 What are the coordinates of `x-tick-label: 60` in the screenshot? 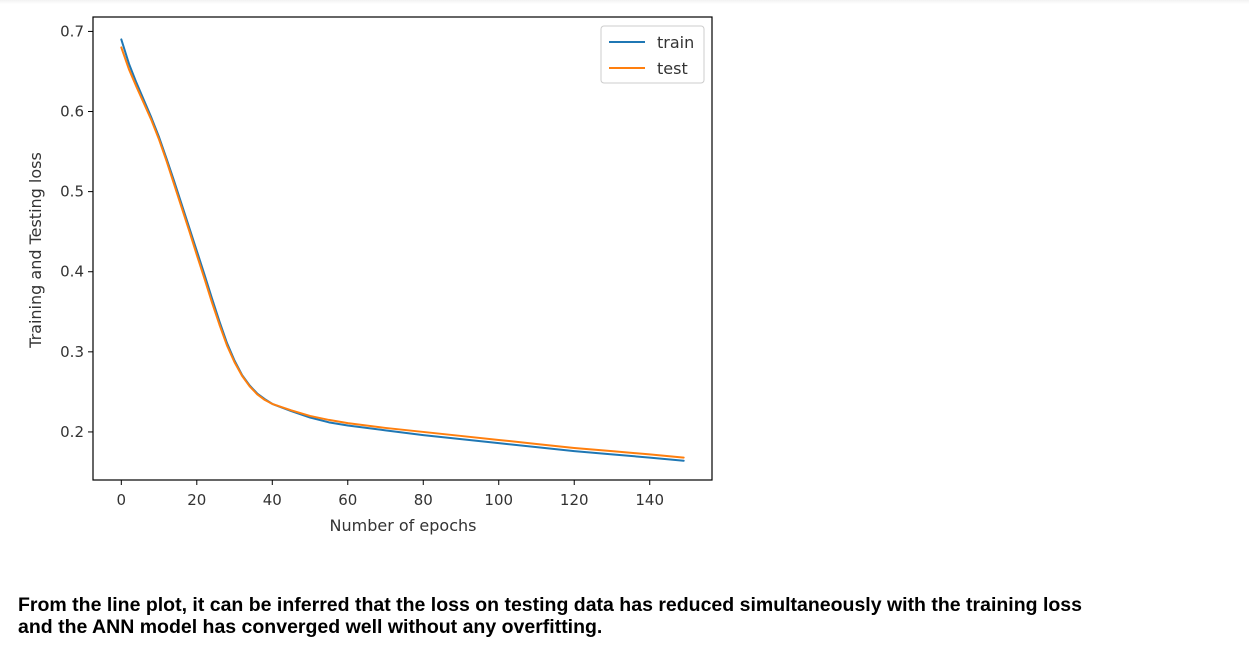 It's located at (347, 500).